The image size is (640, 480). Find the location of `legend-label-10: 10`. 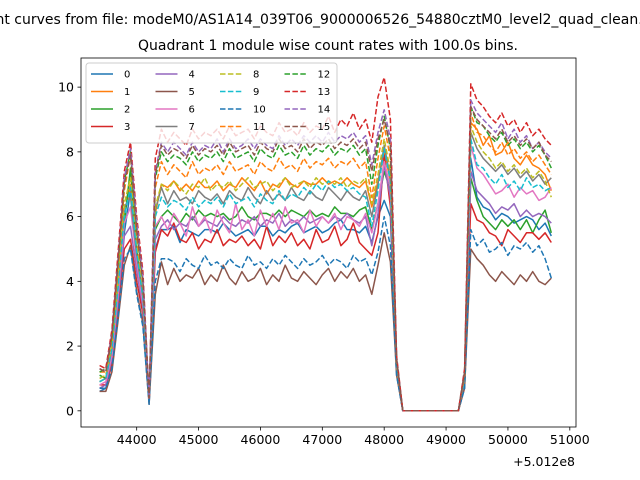

legend-label-10: 10 is located at coordinates (259, 110).